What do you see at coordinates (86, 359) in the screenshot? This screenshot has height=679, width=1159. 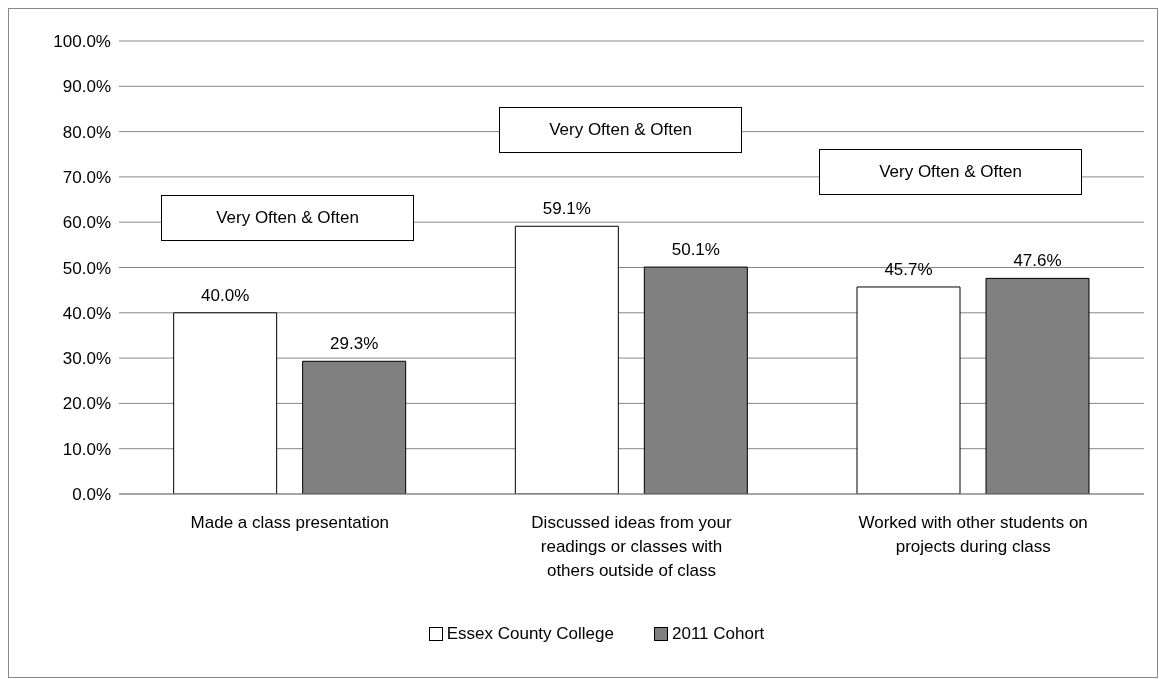 I see `y-tick-label: 30.0%` at bounding box center [86, 359].